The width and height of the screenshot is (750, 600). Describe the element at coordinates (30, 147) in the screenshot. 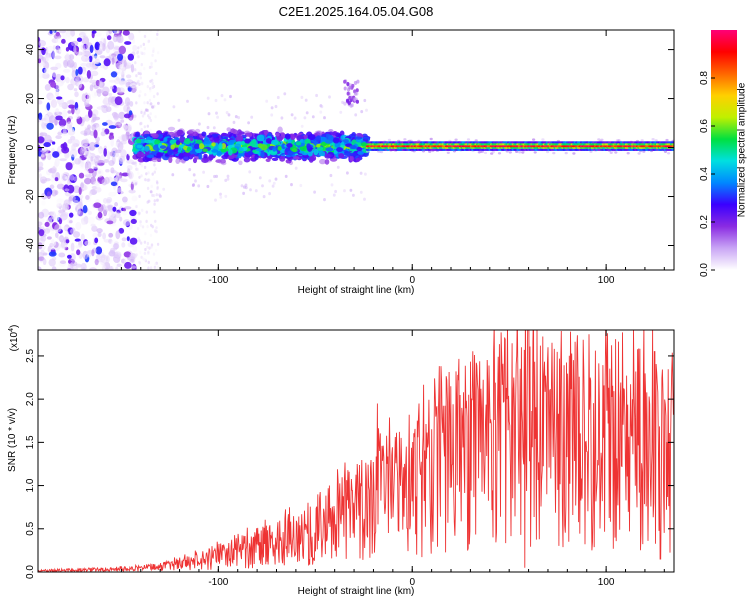

I see `y-tick-label: 0` at that location.